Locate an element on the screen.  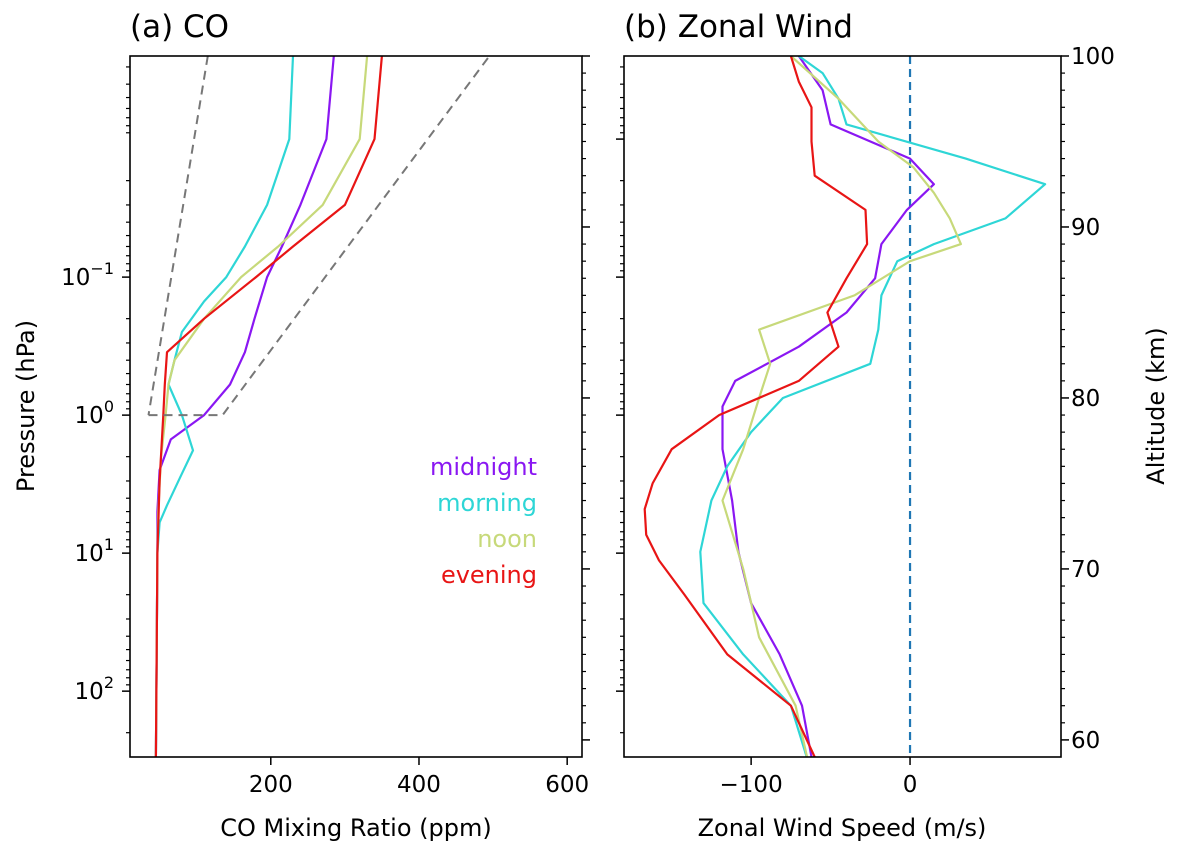
panel-a-xlabel: CO Mixing Ratio (ppm) is located at coordinates (355, 828).